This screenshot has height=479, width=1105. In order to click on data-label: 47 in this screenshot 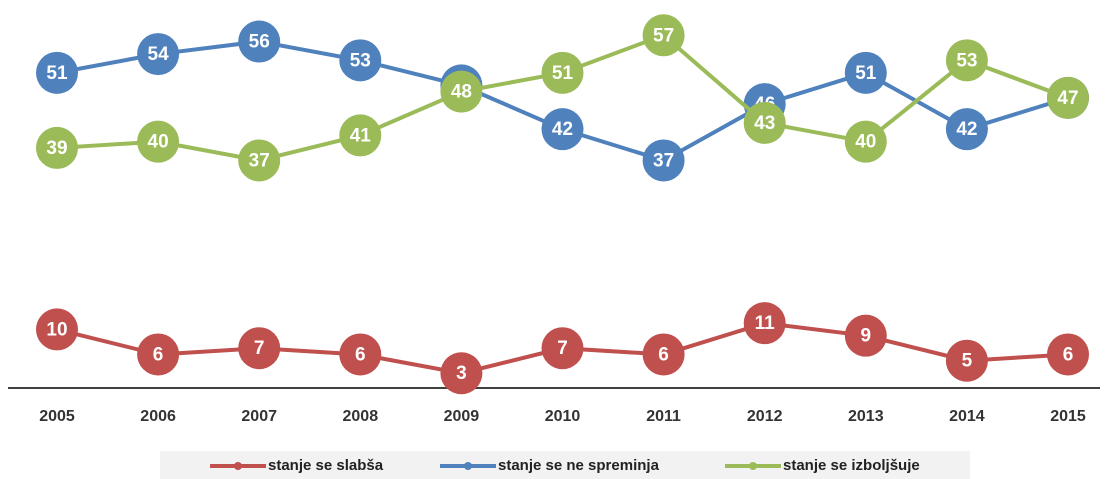, I will do `click(1067, 98)`.